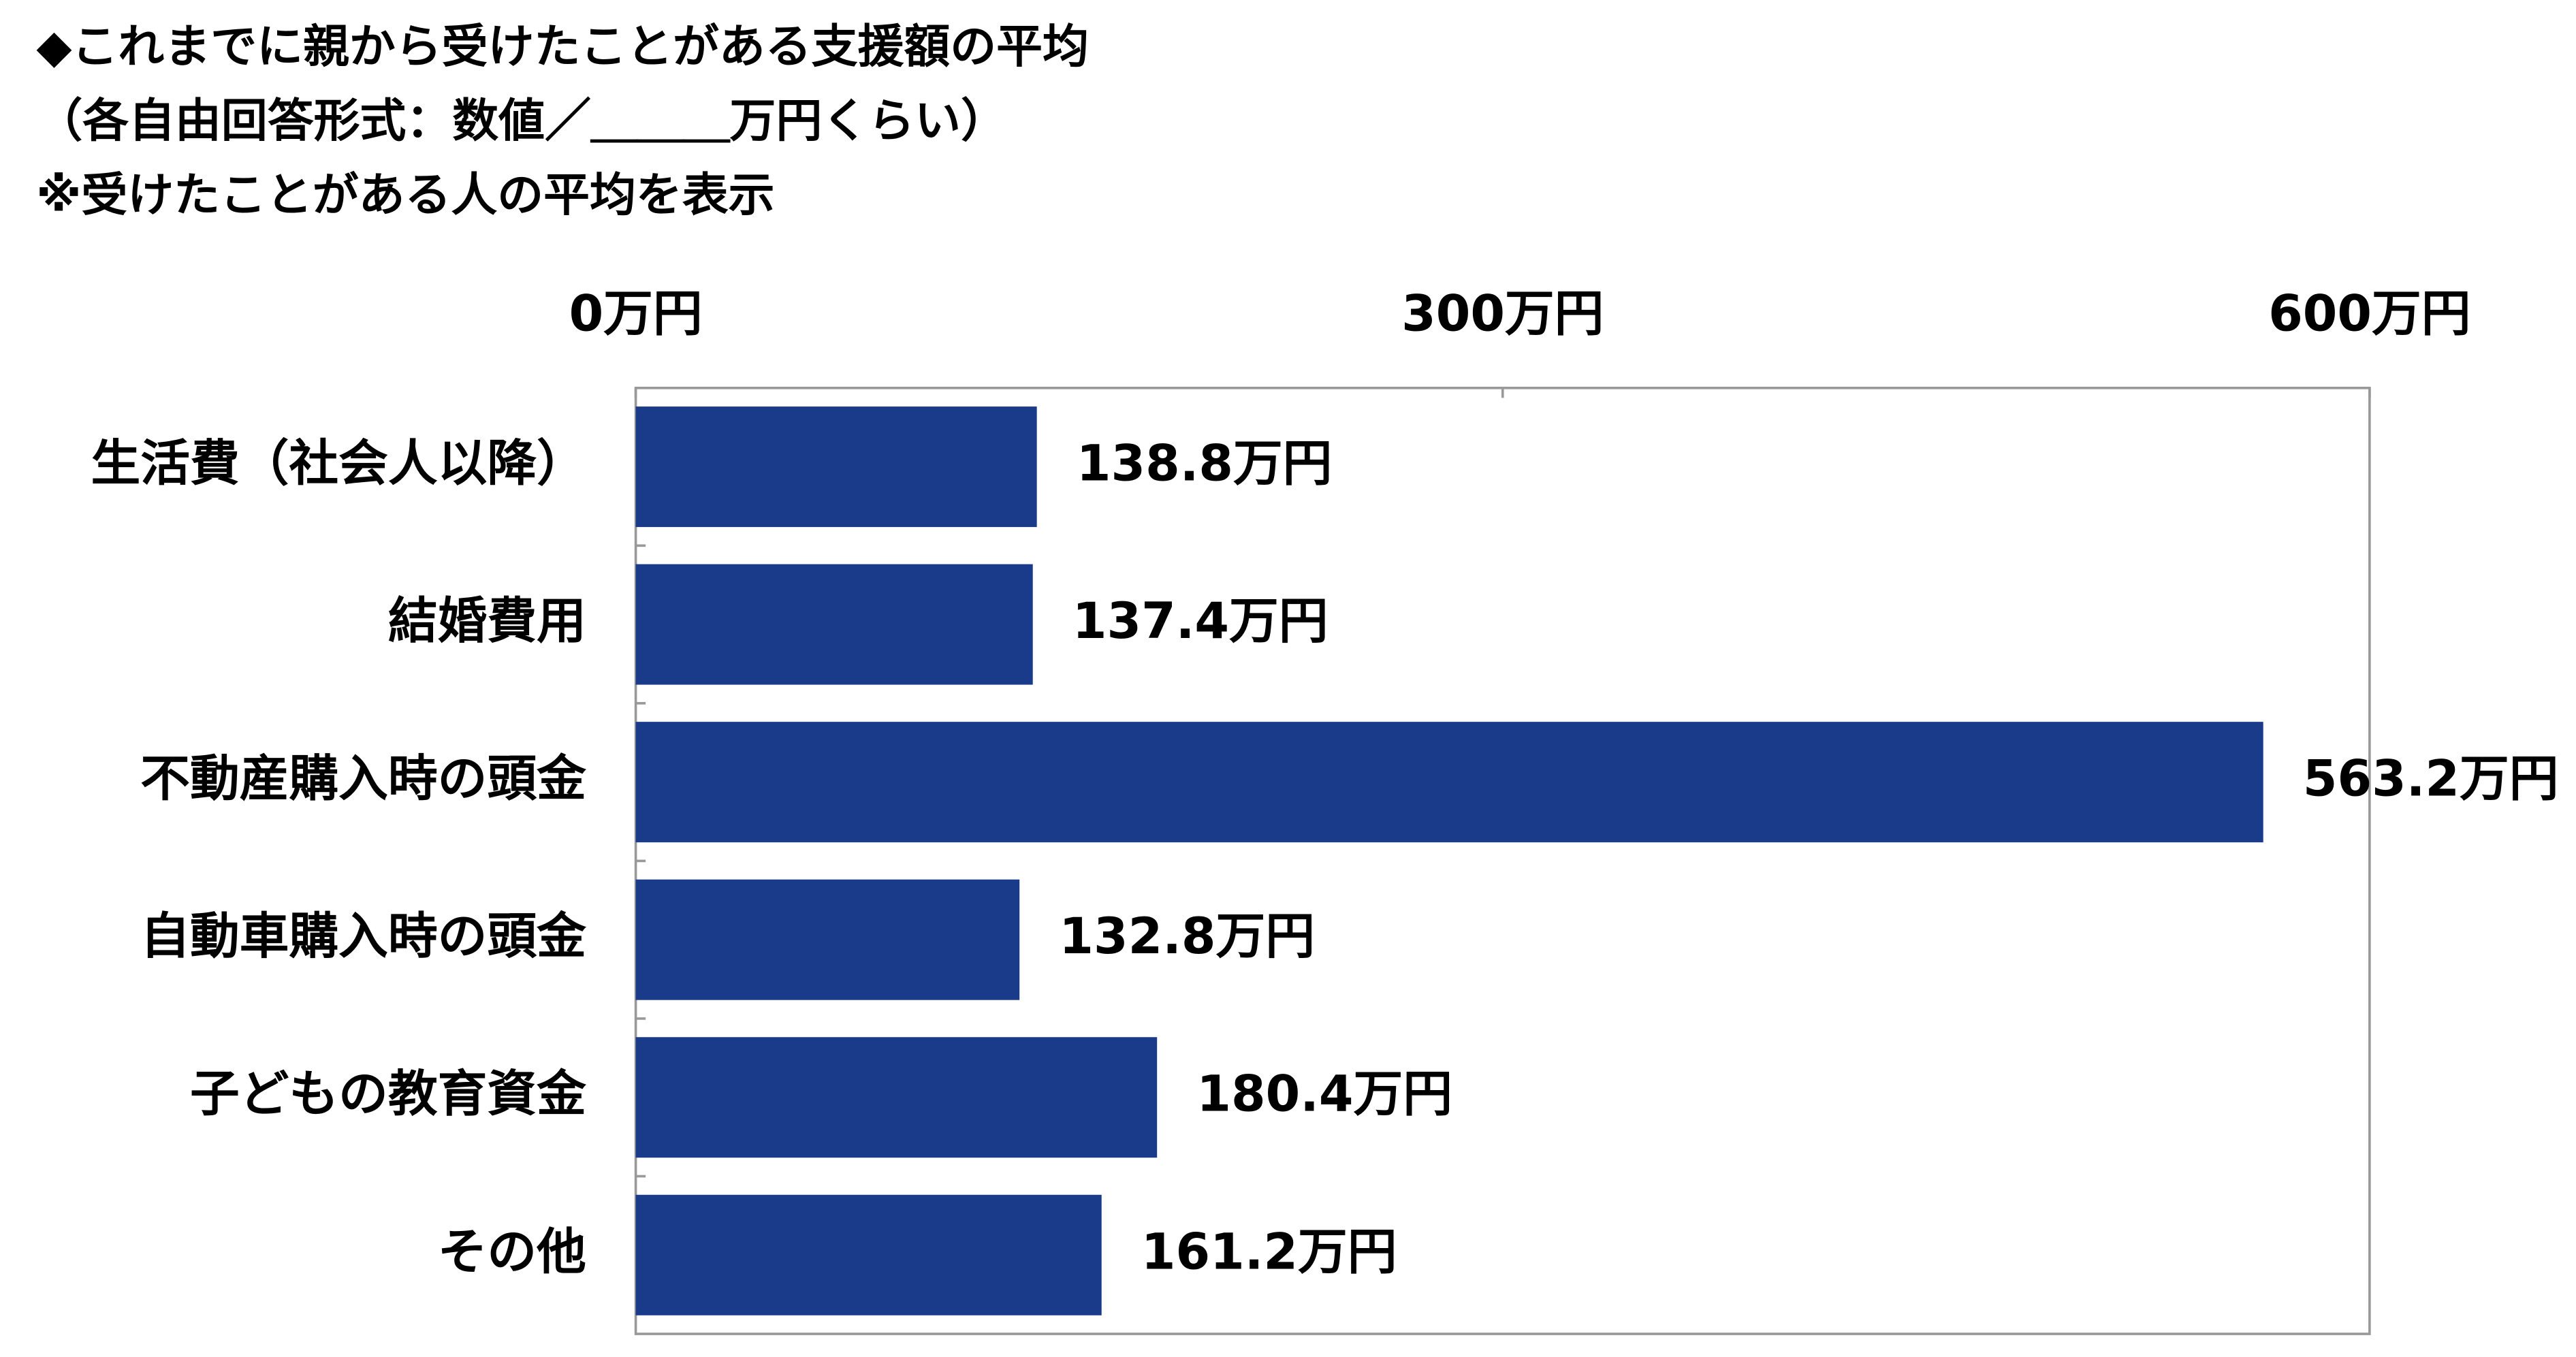 This screenshot has height=1357, width=2576. Describe the element at coordinates (562, 47) in the screenshot. I see `chart-title: ◆これまでに親から受けたことがある支援額の平均` at that location.